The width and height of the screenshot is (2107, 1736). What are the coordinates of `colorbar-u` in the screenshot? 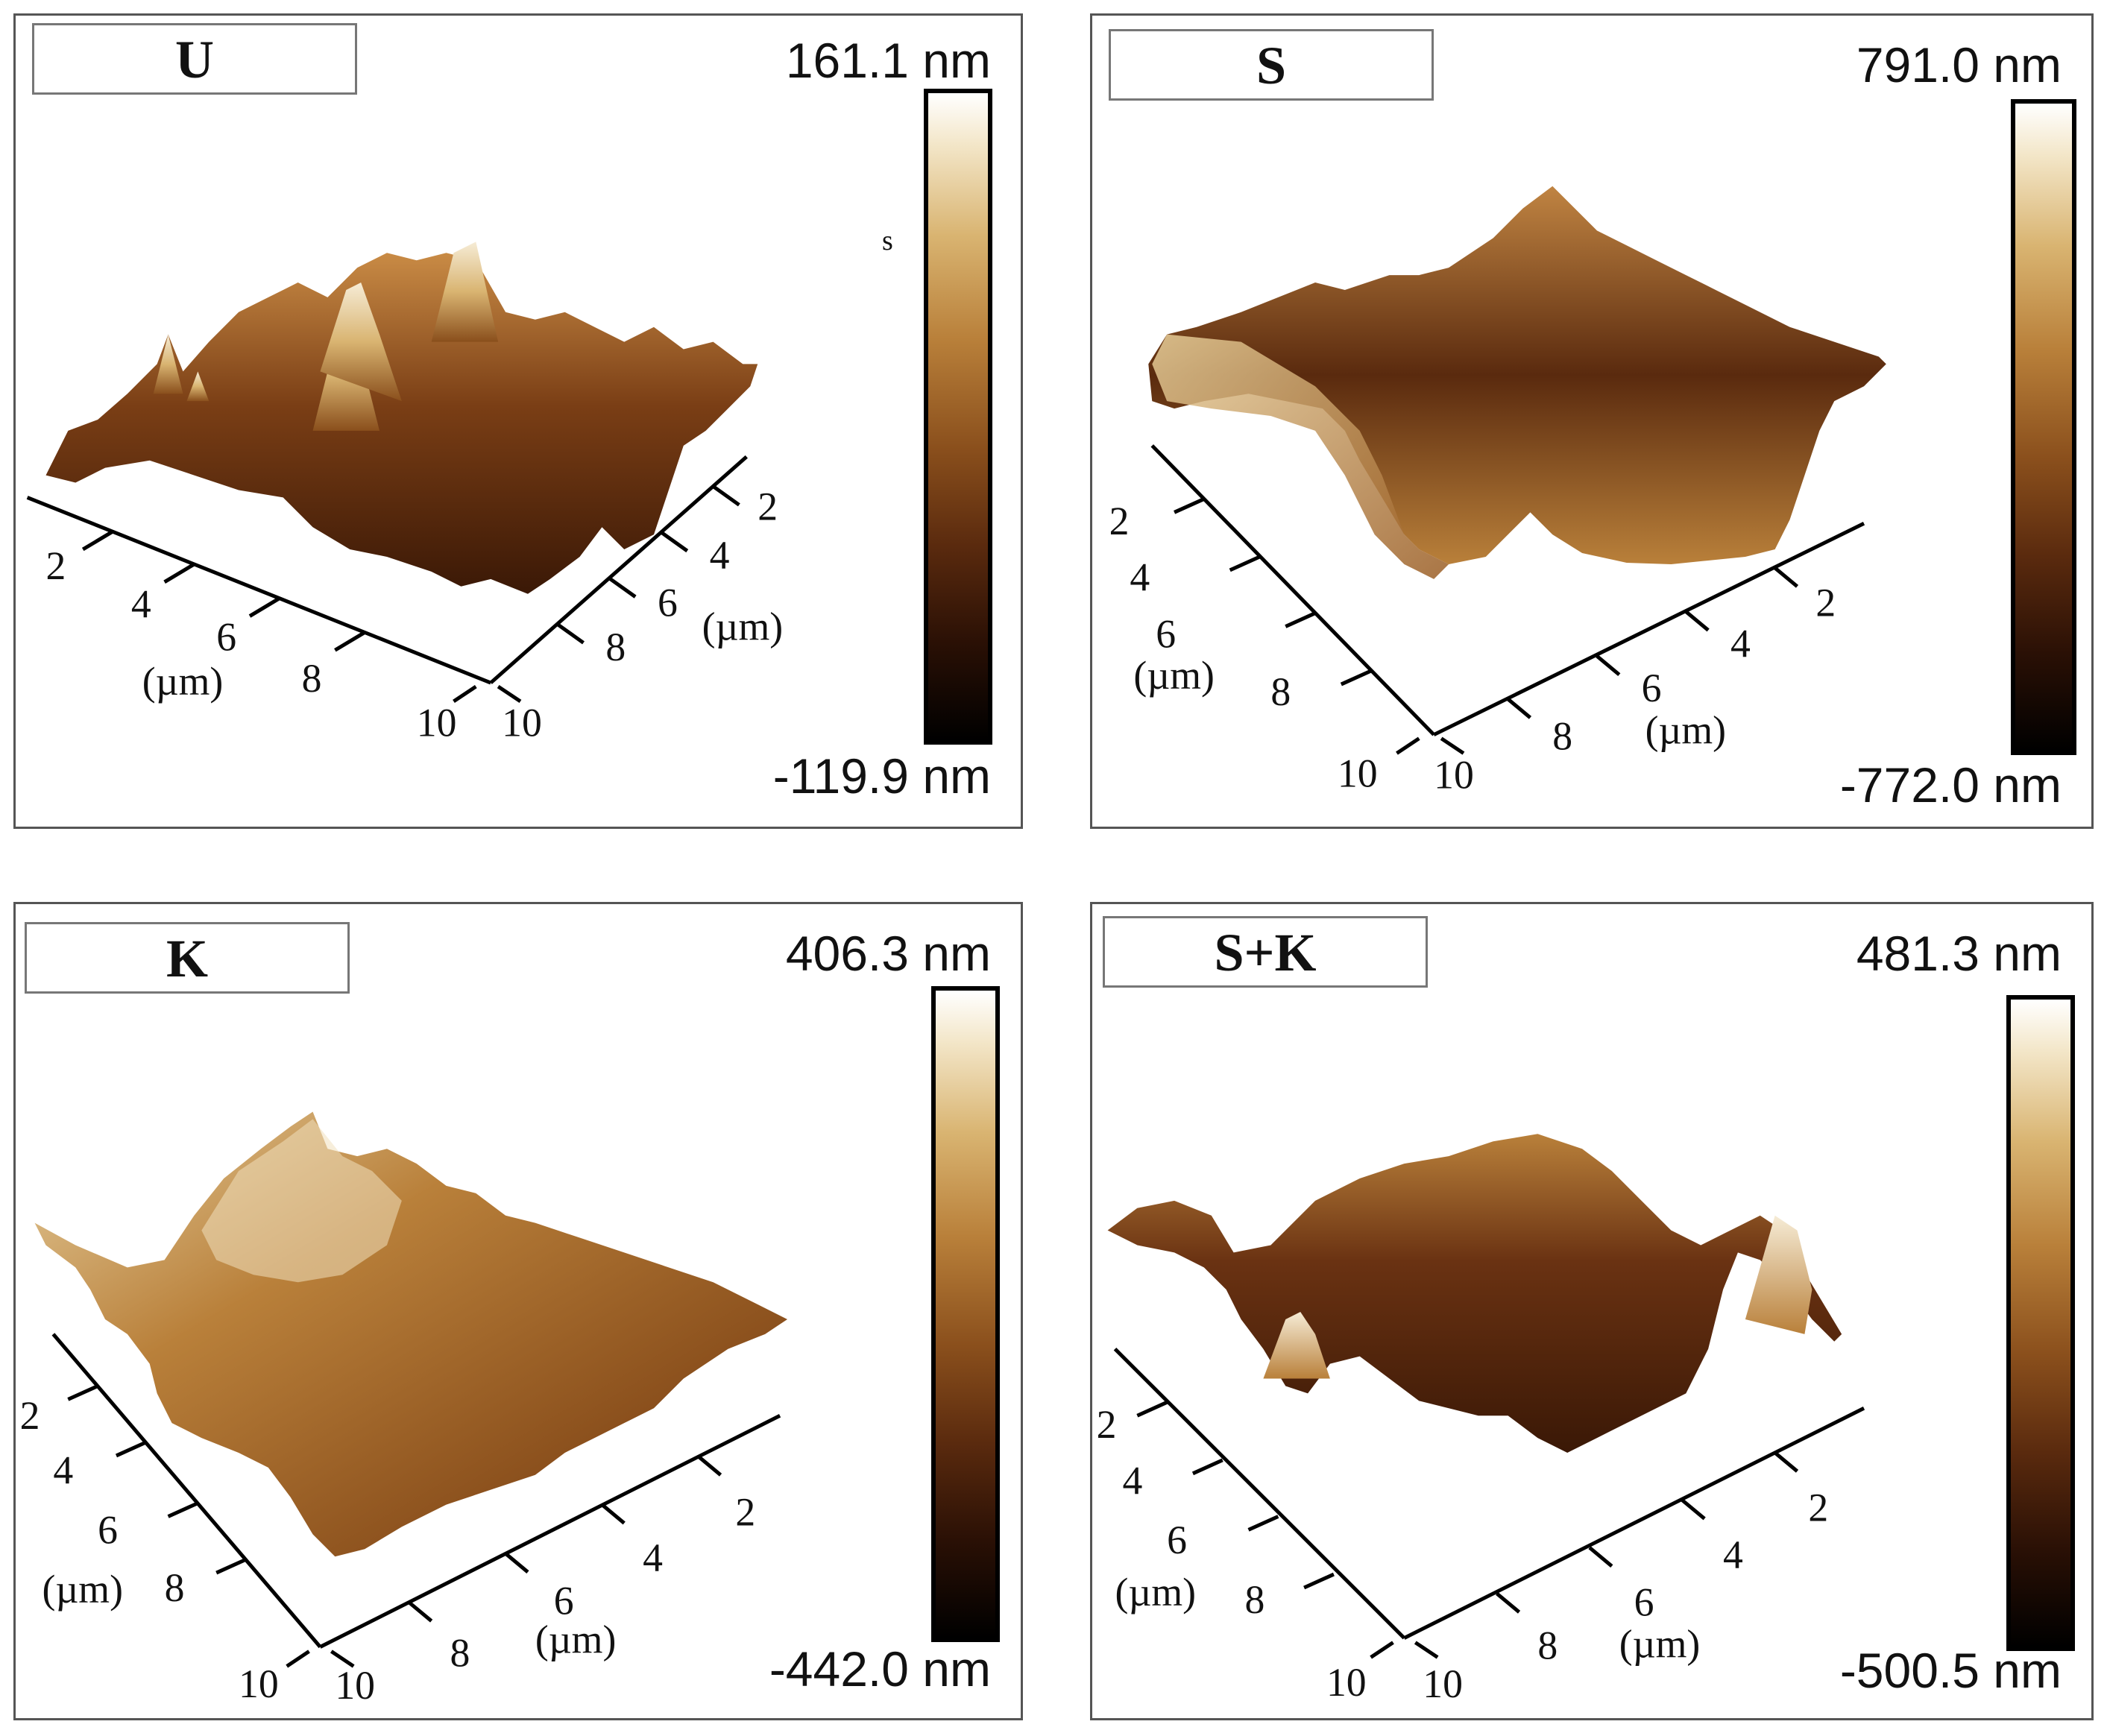 It's located at (958, 417).